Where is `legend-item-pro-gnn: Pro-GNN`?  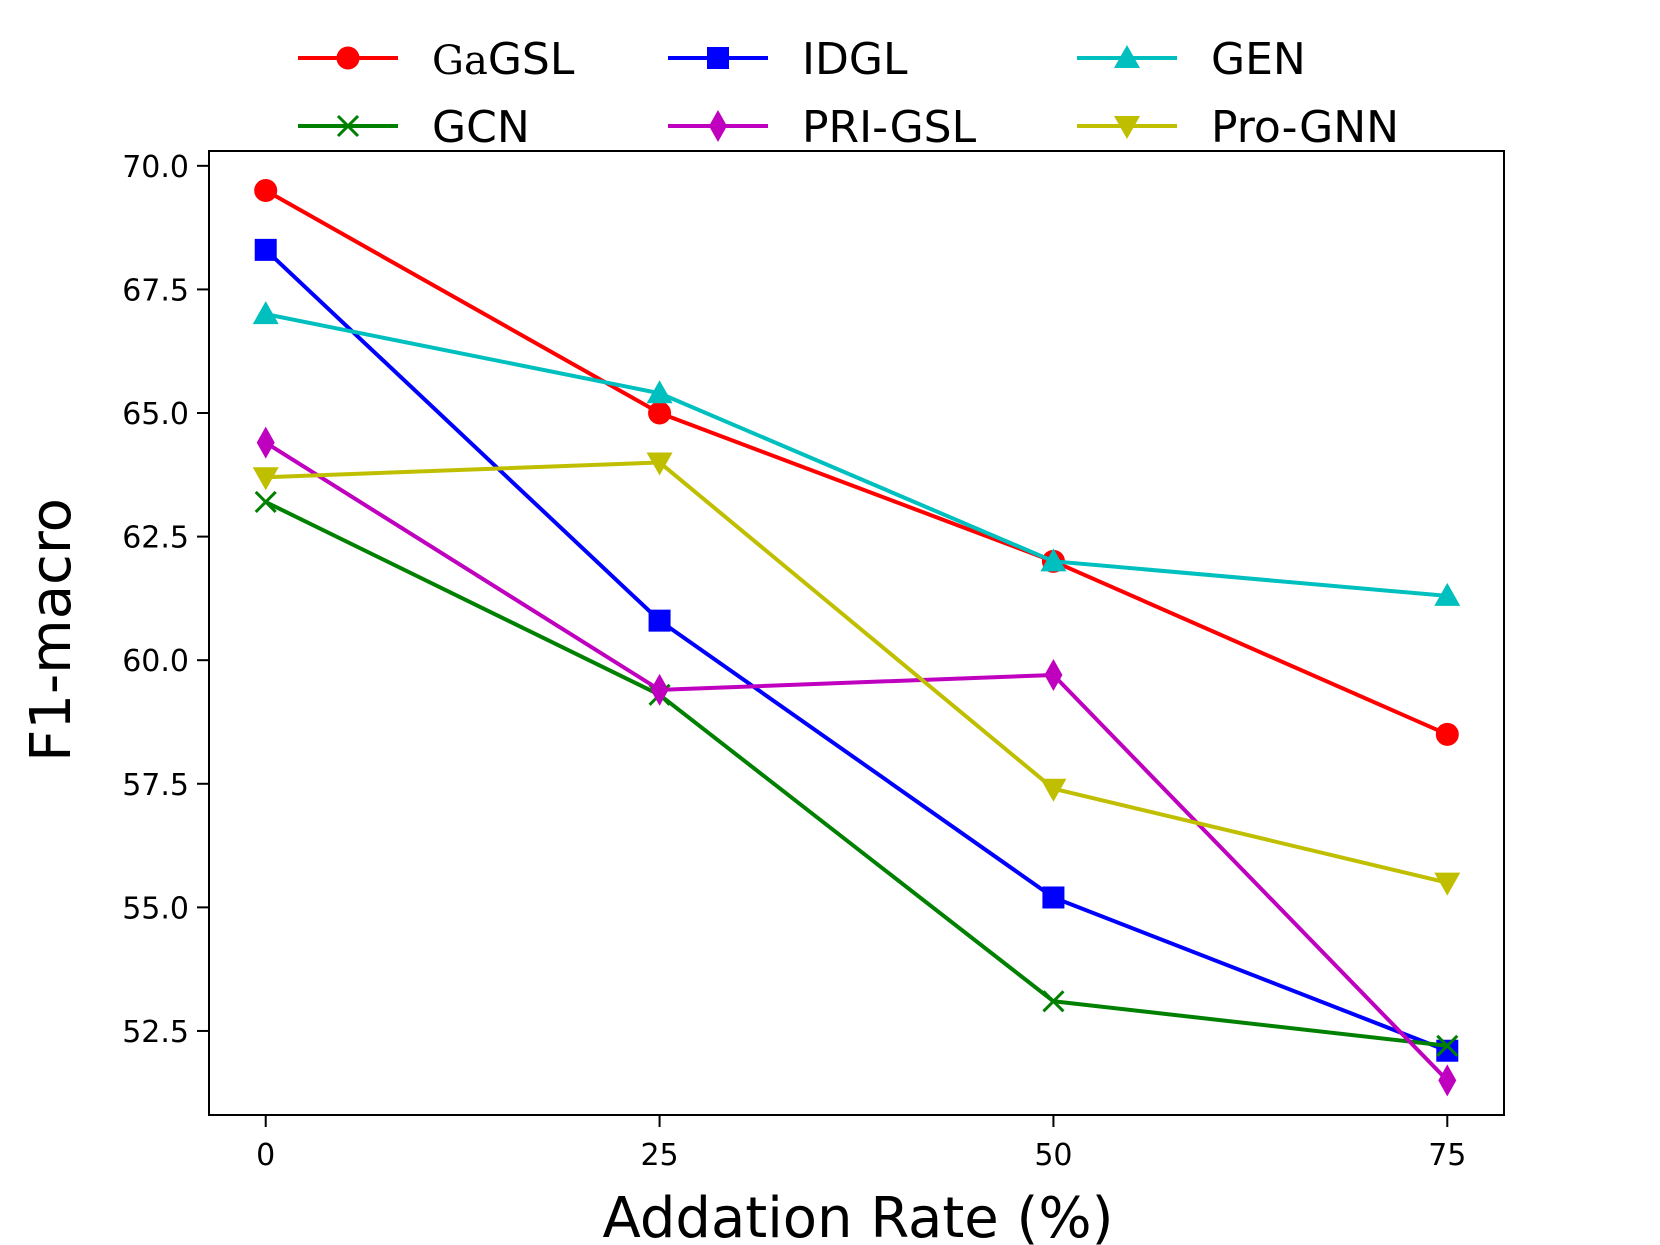
legend-item-pro-gnn: Pro-GNN is located at coordinates (1238, 127).